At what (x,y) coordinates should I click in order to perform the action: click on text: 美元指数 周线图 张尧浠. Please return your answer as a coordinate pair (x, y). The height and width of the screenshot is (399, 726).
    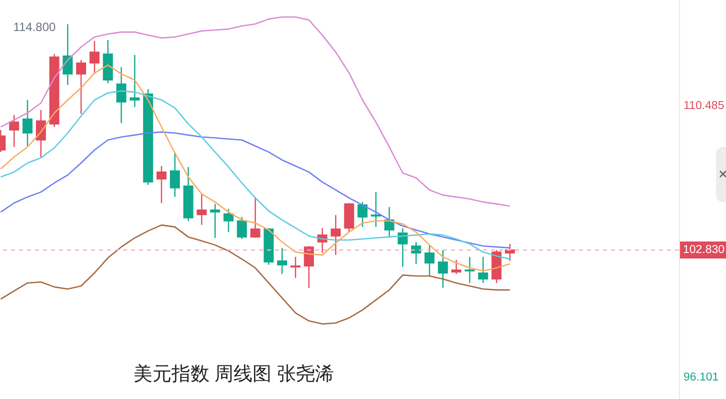
    Looking at the image, I should click on (233, 374).